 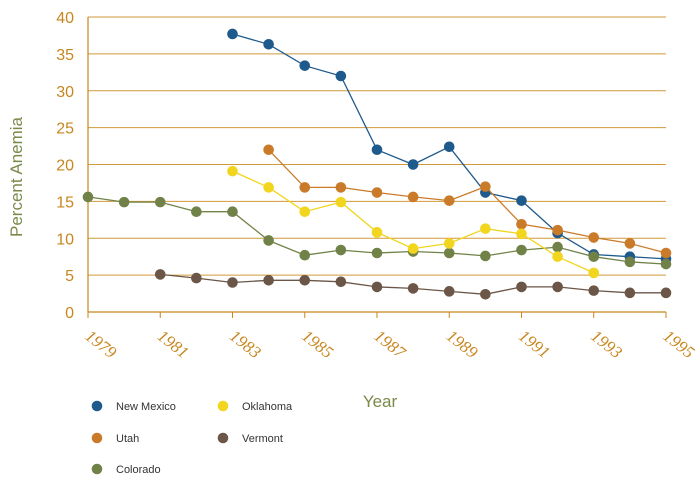 What do you see at coordinates (65, 92) in the screenshot?
I see `y-tick-label: 30` at bounding box center [65, 92].